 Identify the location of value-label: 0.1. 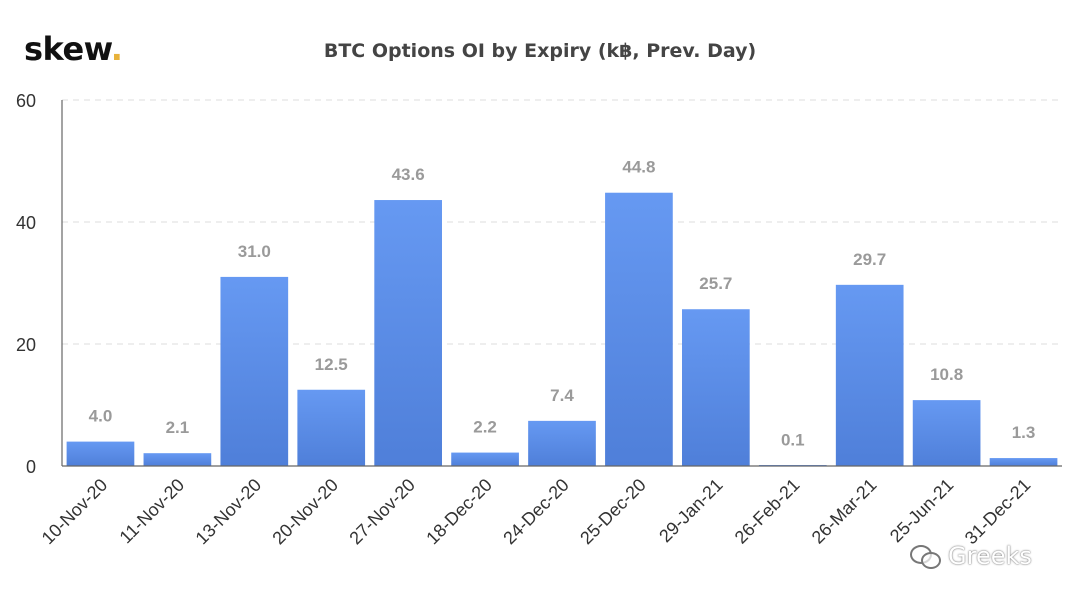
(793, 439).